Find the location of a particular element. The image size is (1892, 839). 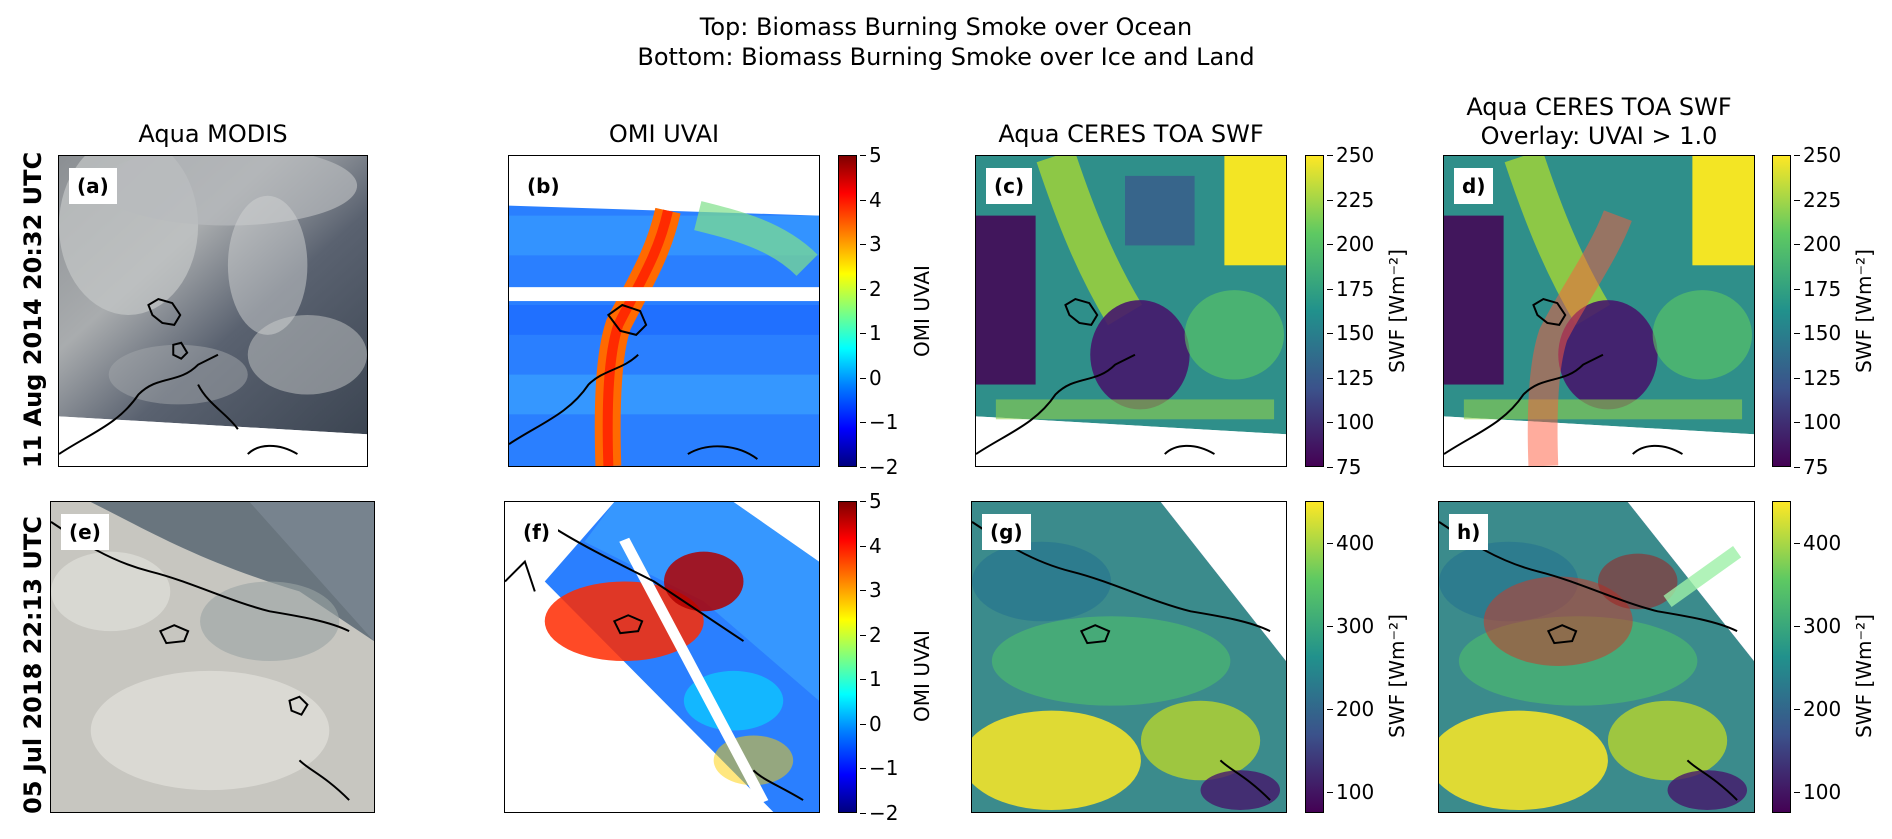

figure-title-line-1: Top: Biomass Burning Smoke over Ocean is located at coordinates (946, 27).